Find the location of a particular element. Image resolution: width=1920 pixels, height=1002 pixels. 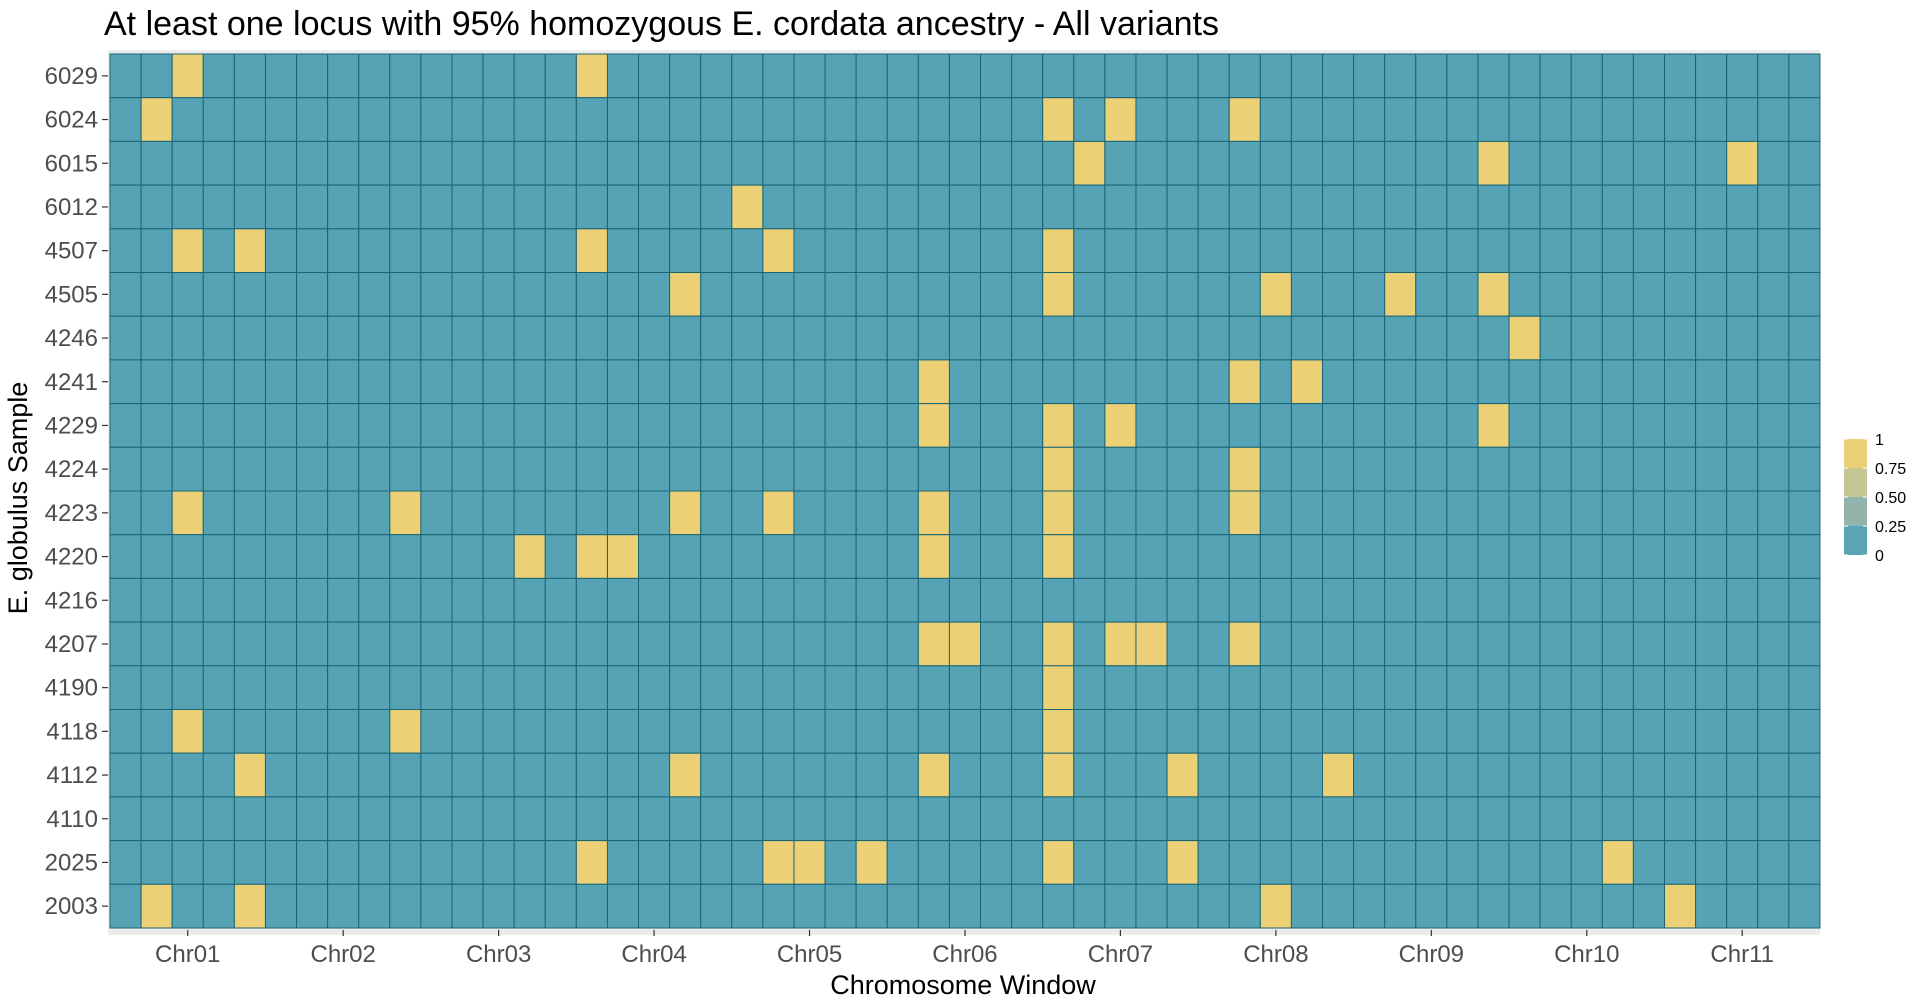

legend-label: 0.25 is located at coordinates (1890, 527).